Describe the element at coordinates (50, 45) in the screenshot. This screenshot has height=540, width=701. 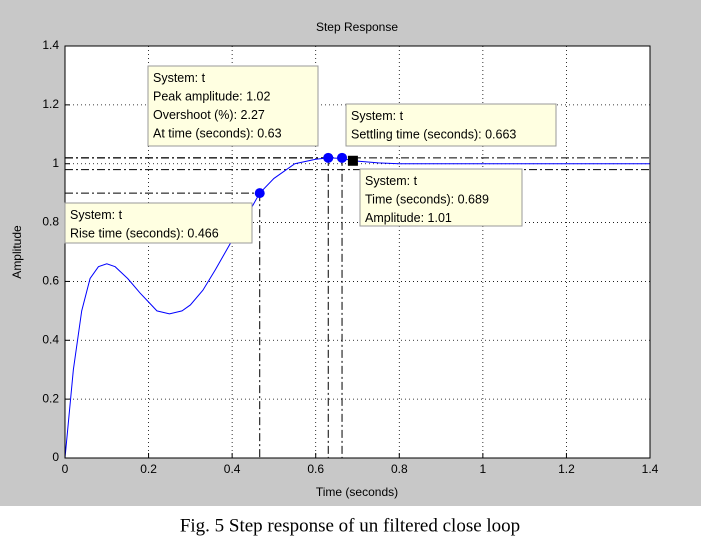
I see `y-tick-label: 1.4` at that location.